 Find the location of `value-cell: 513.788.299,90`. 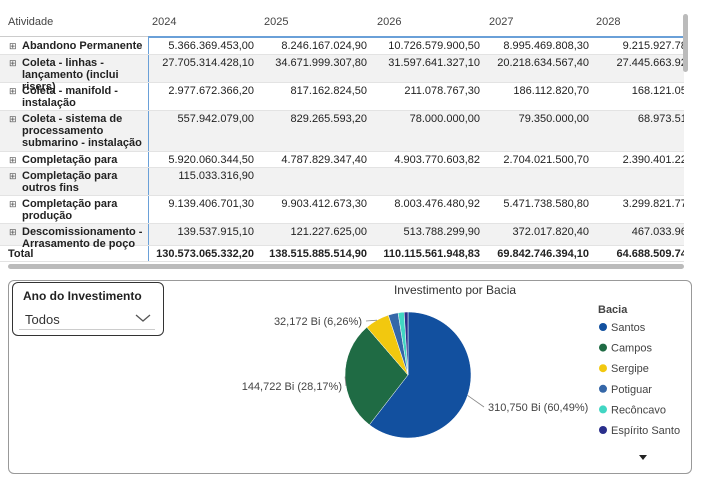

value-cell: 513.788.299,90 is located at coordinates (441, 232).